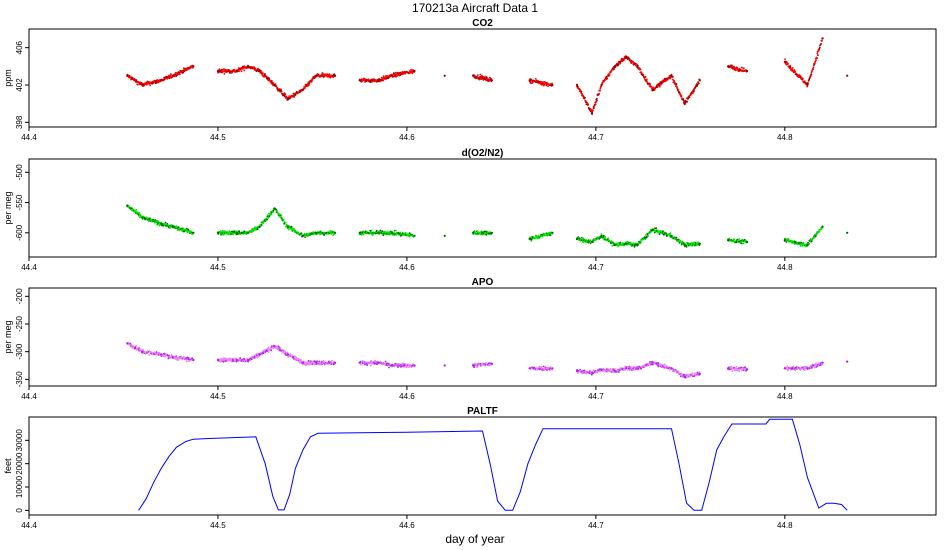  Describe the element at coordinates (475, 8) in the screenshot. I see `figure-title: 170213a Aircraft Data 1` at that location.